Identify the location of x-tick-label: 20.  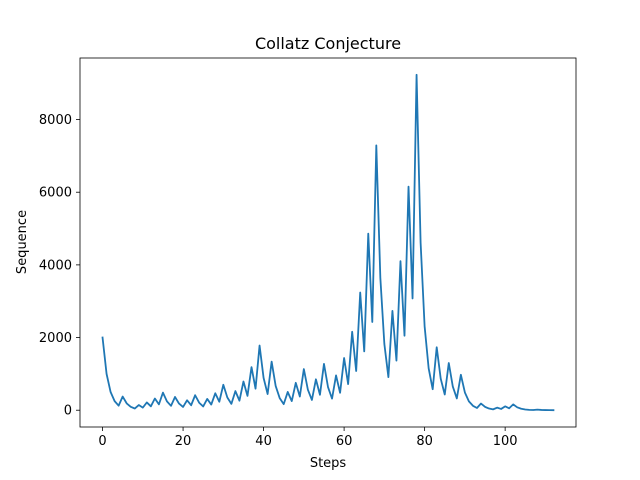
(183, 441).